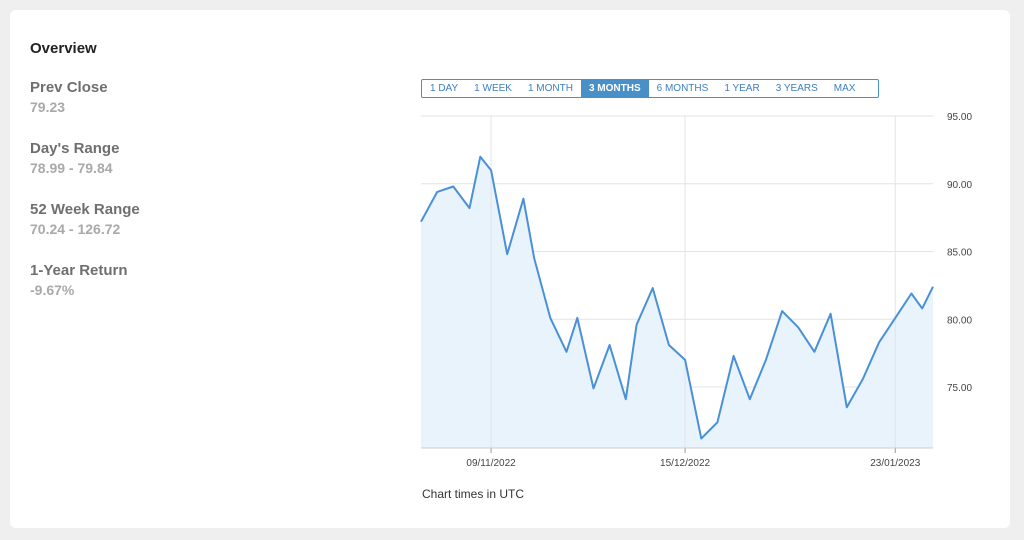 This screenshot has height=540, width=1024. I want to click on stat-label: 1-Year Return, so click(79, 270).